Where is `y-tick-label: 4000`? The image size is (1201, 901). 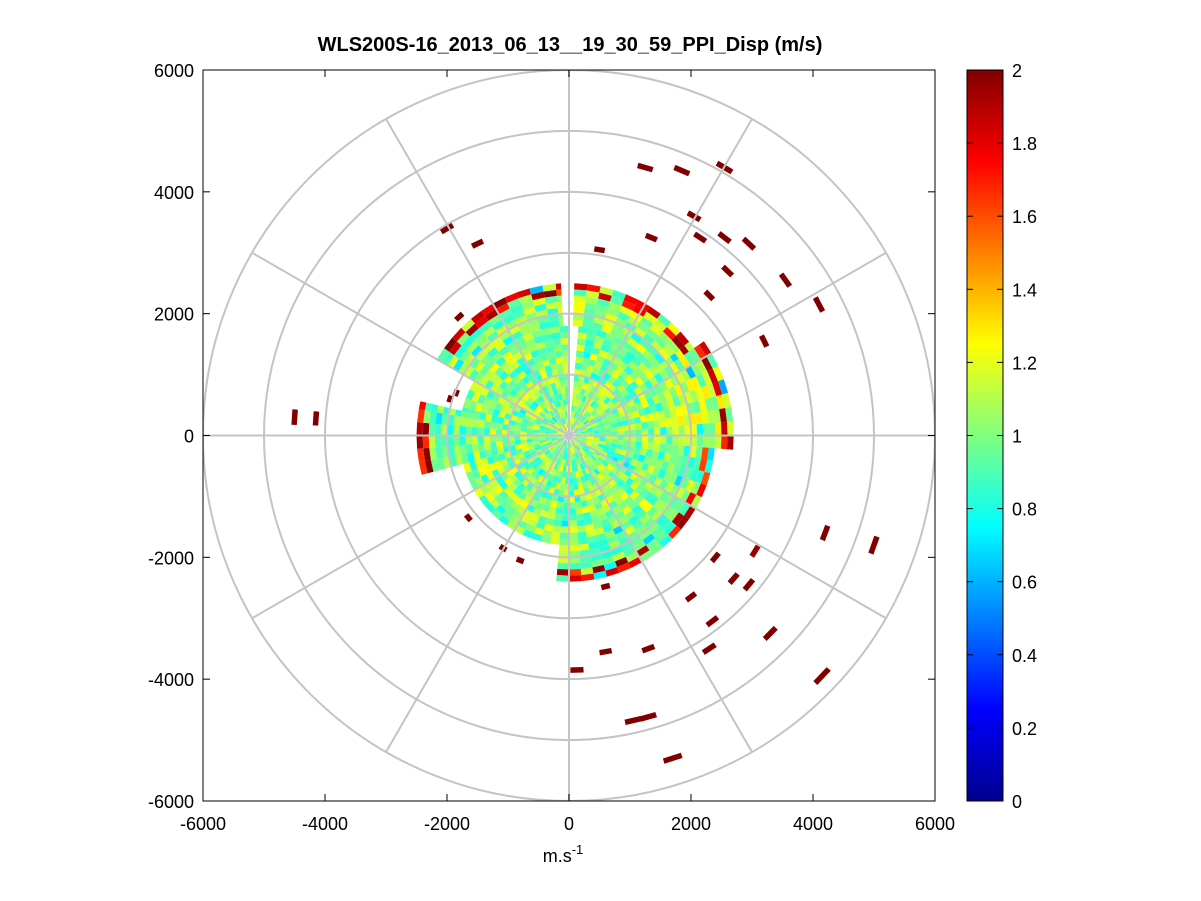 y-tick-label: 4000 is located at coordinates (174, 193).